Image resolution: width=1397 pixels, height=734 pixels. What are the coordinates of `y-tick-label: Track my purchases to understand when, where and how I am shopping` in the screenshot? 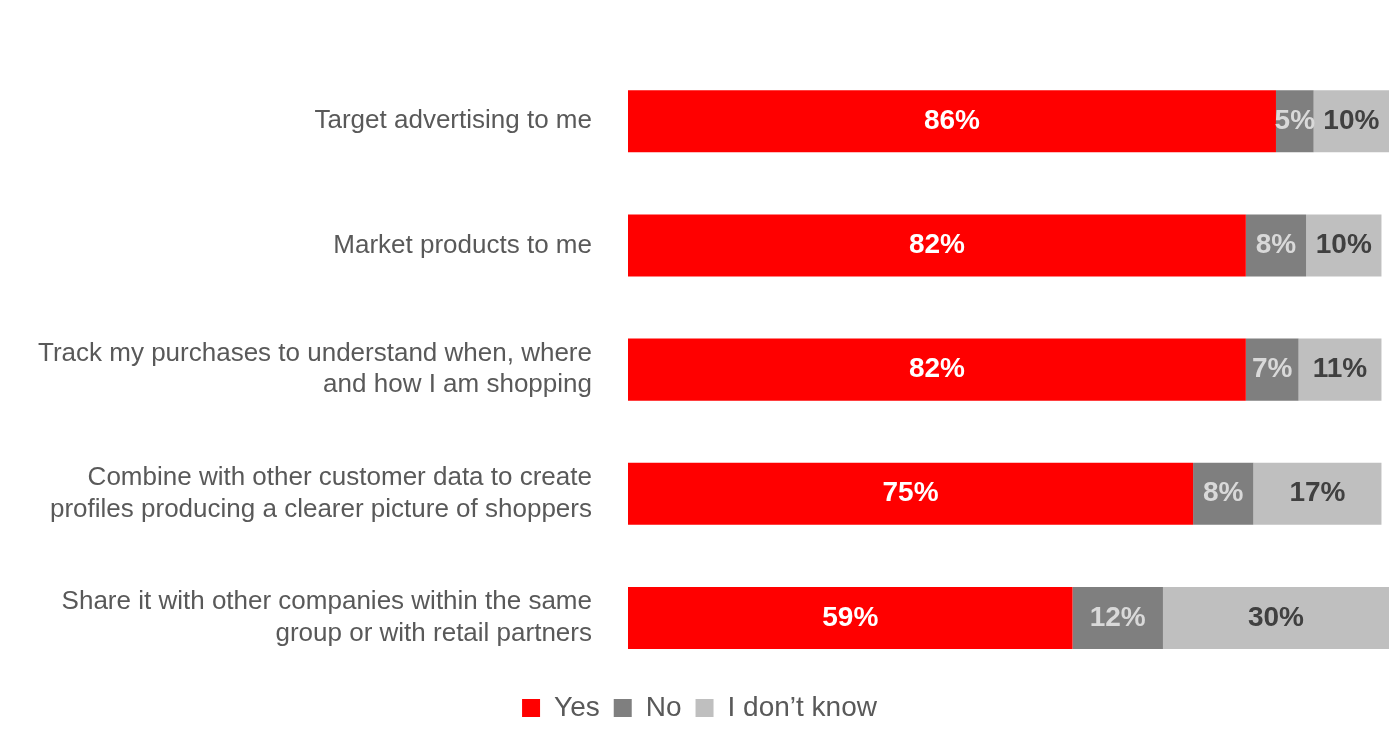 It's located at (314, 368).